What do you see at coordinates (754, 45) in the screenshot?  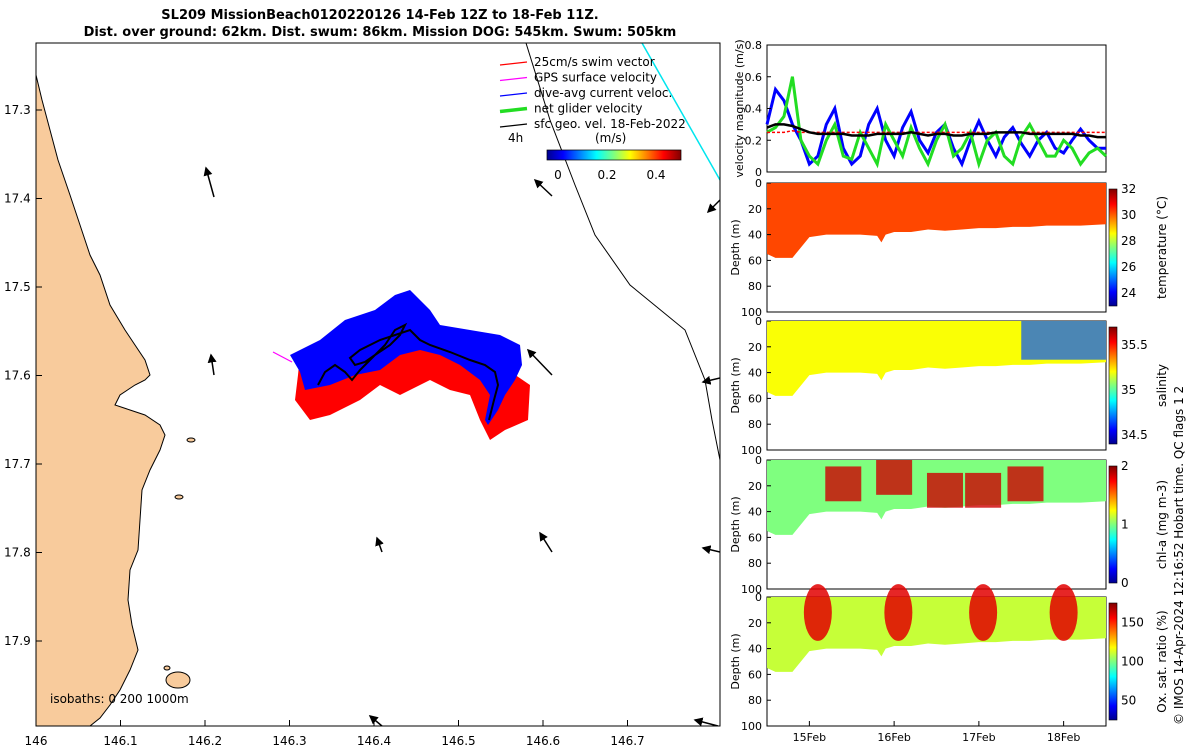 I see `velocity-y-tick-label: 0.8` at bounding box center [754, 45].